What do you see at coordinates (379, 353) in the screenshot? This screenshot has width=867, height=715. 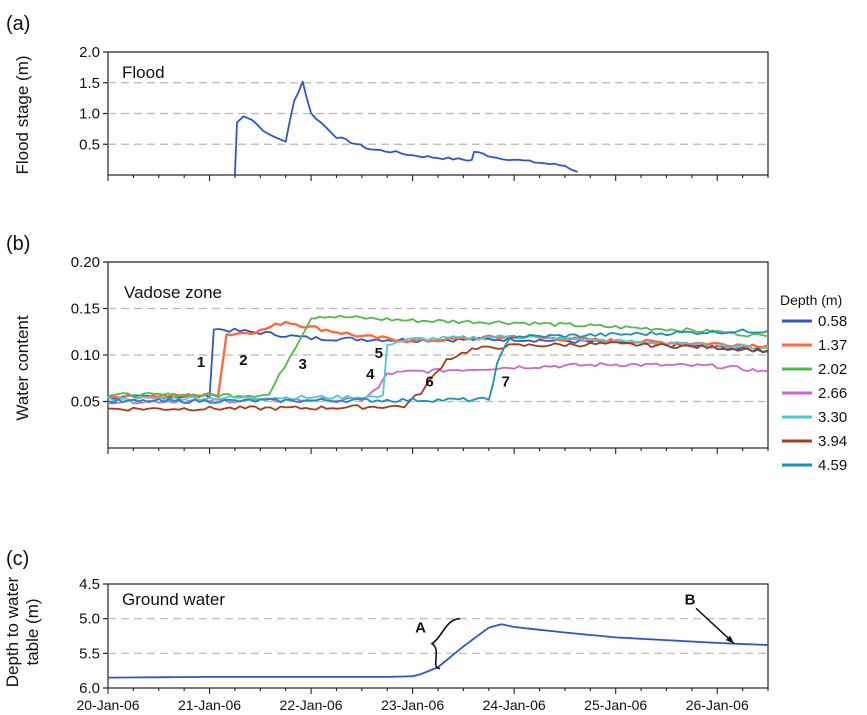 I see `curve-label: 5` at bounding box center [379, 353].